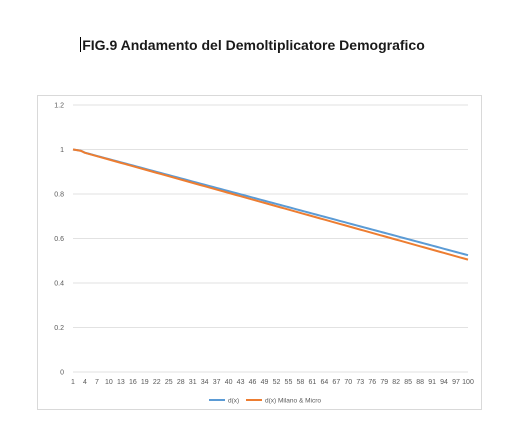  I want to click on x-tick-label: 37, so click(217, 382).